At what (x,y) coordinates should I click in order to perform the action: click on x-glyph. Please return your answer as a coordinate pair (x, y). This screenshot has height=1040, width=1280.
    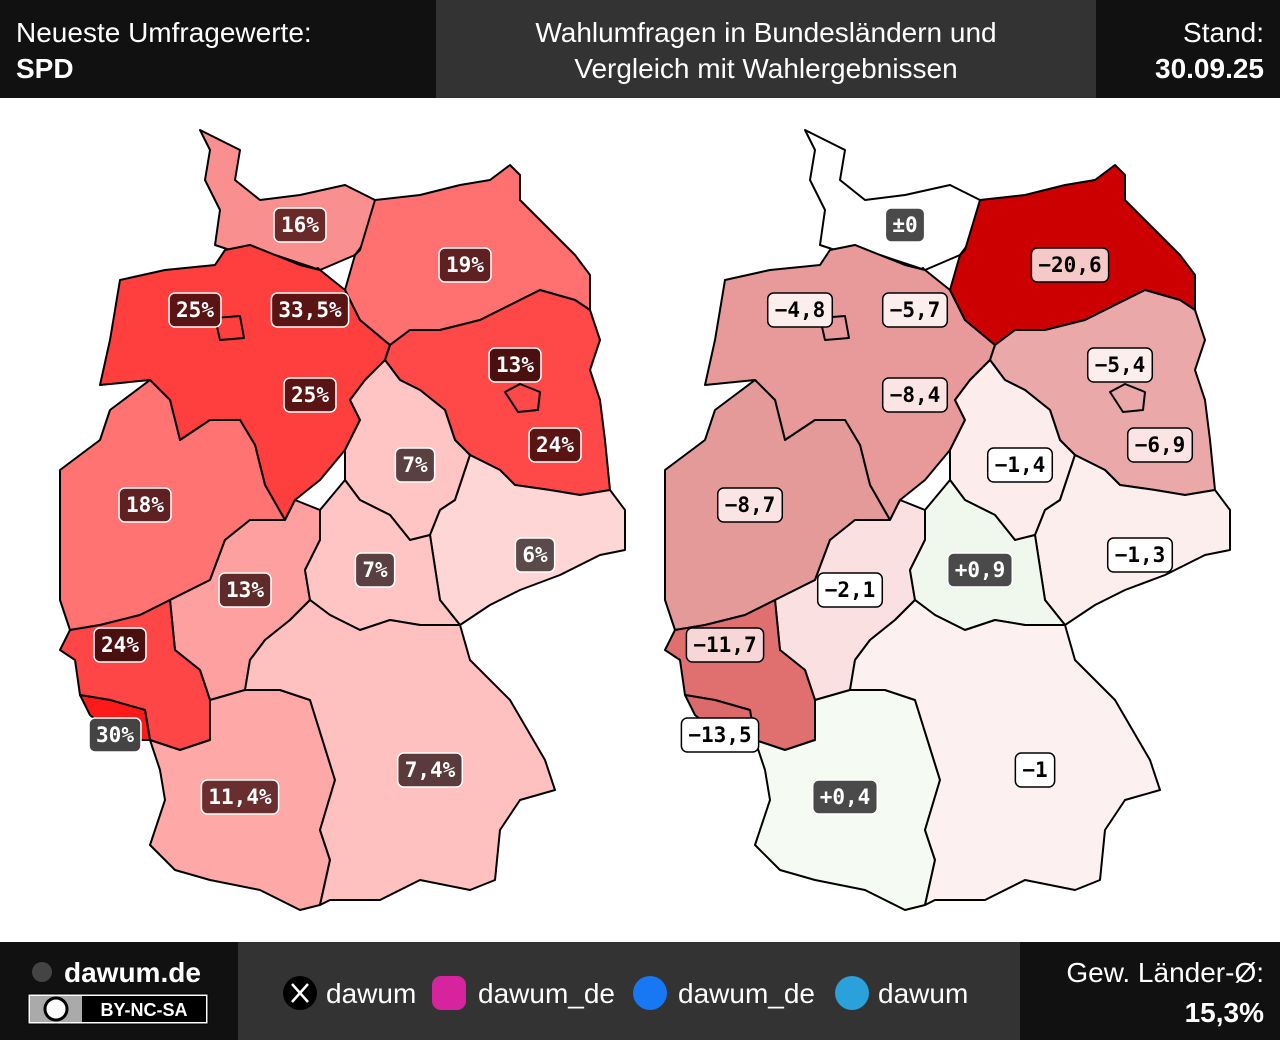
    Looking at the image, I should click on (300, 993).